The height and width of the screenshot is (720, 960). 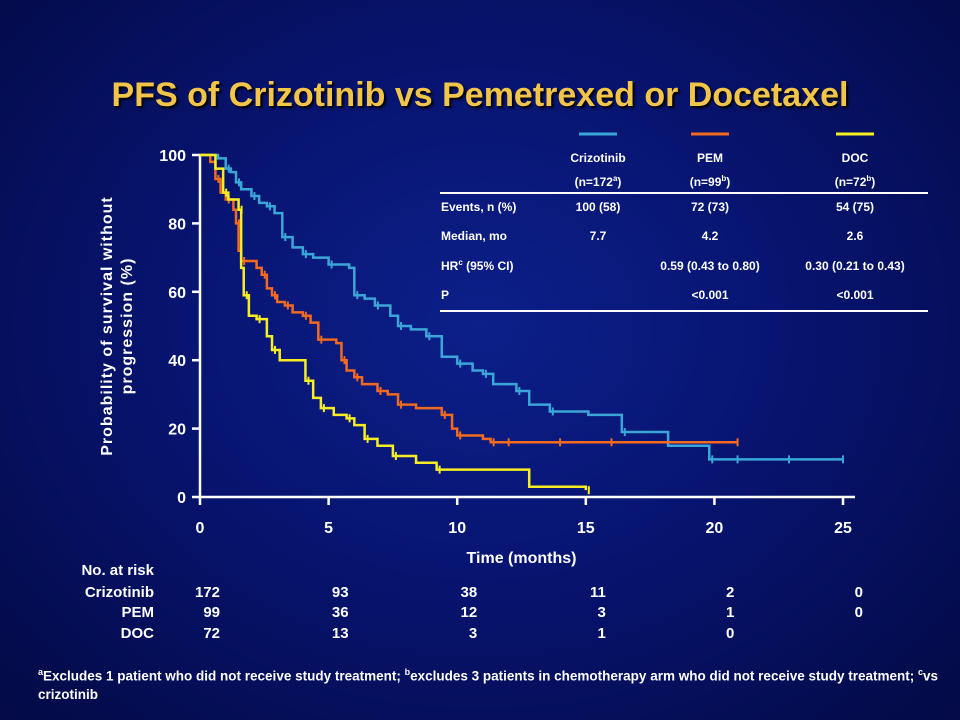 What do you see at coordinates (921, 672) in the screenshot?
I see `footnote-c-marker: c` at bounding box center [921, 672].